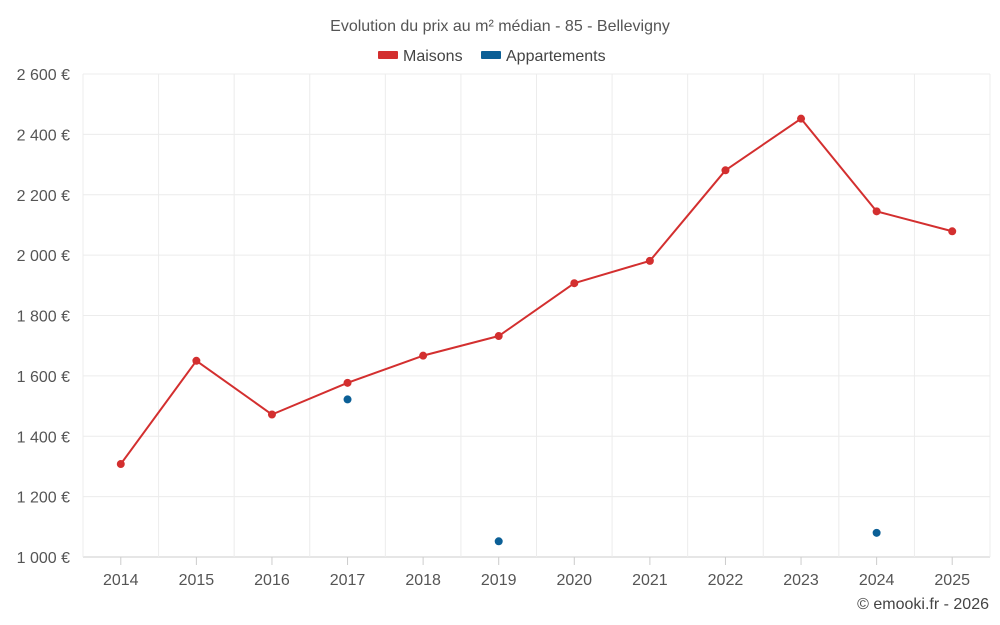 This screenshot has height=625, width=1000. Describe the element at coordinates (574, 580) in the screenshot. I see `x-tick-label: 2020` at that location.